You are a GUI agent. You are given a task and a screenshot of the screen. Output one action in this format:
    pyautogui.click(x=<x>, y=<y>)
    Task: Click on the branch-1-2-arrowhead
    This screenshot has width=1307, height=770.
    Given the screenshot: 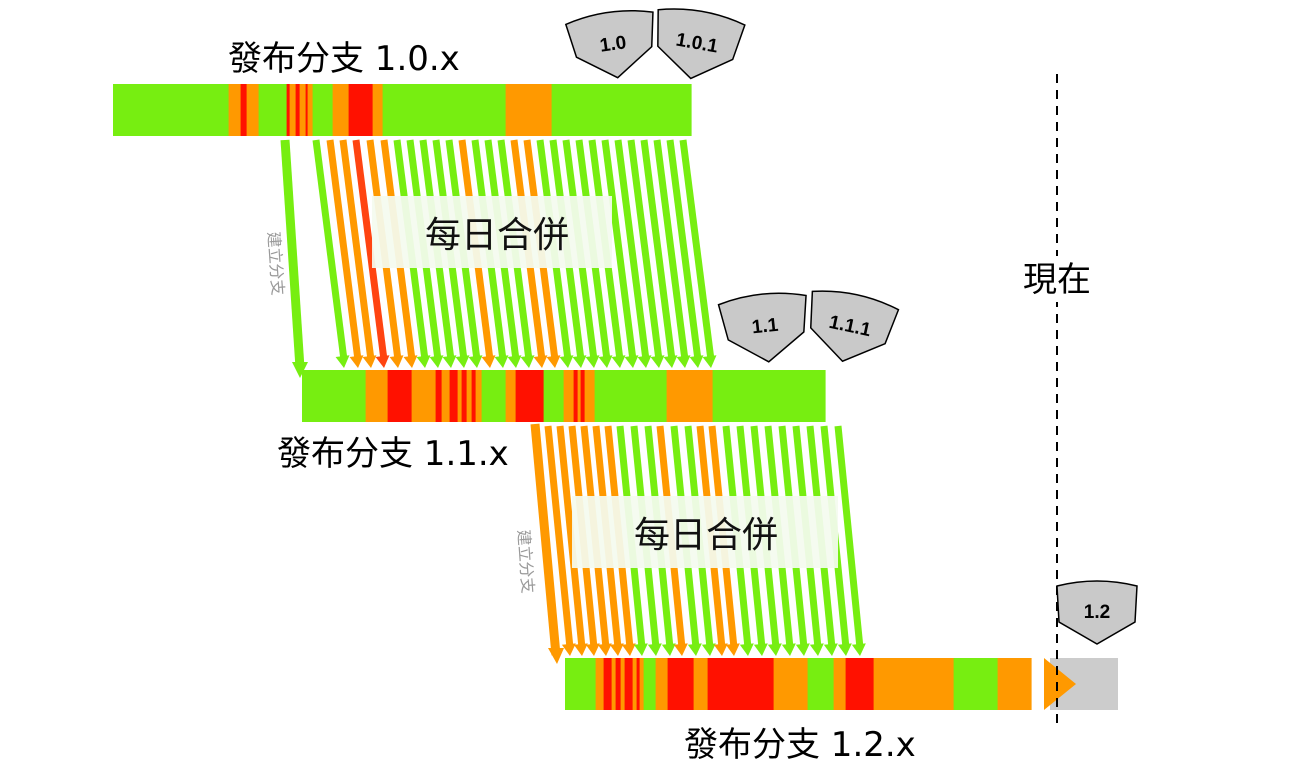 What is the action you would take?
    pyautogui.click(x=1060, y=684)
    